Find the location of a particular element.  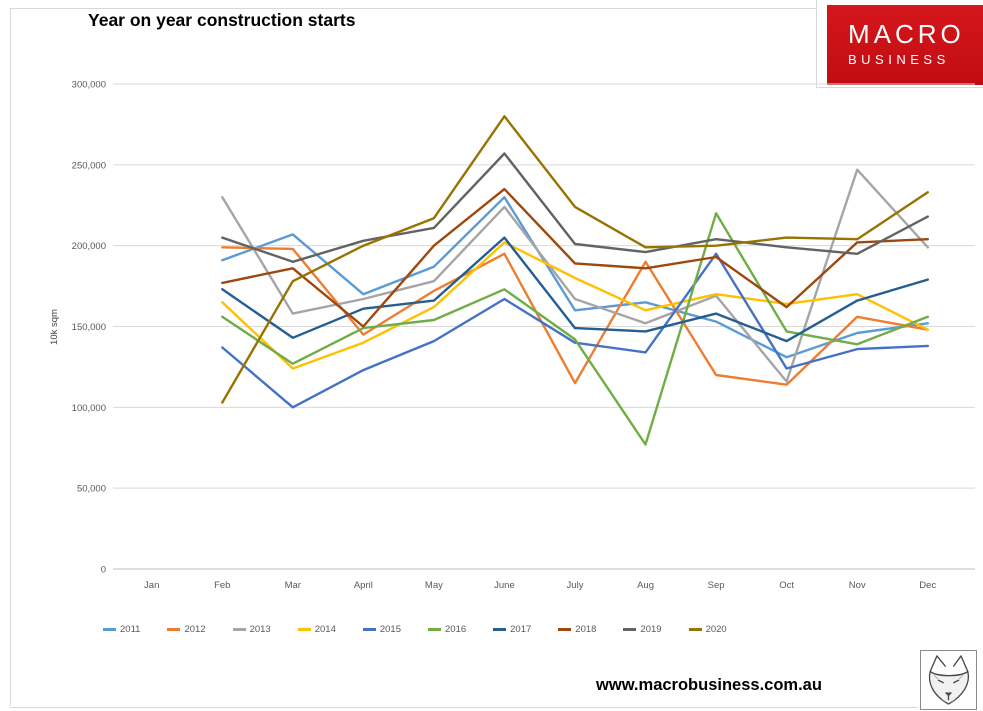

wolf-logo is located at coordinates (948, 680).